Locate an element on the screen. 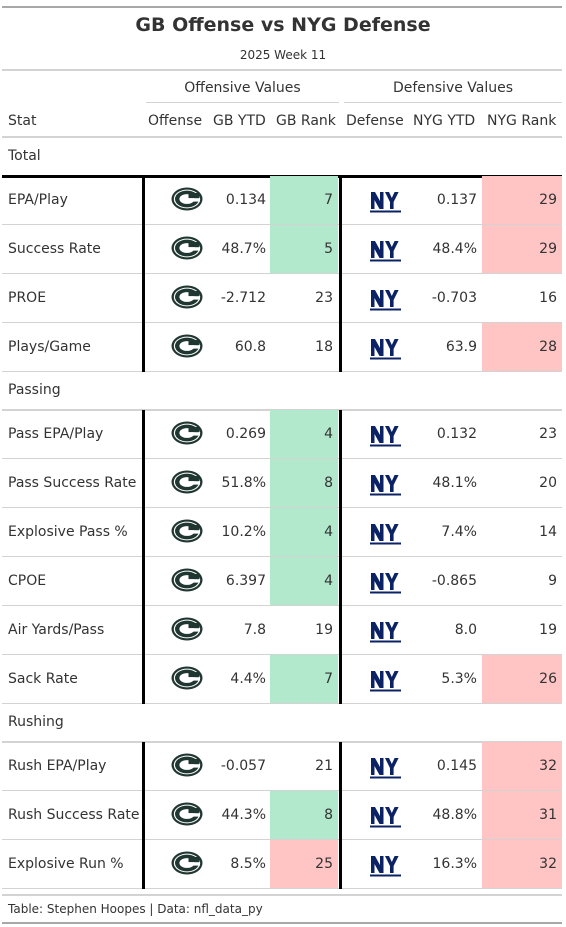 The height and width of the screenshot is (927, 566). off-ytd-value: 0.269 is located at coordinates (245, 434).